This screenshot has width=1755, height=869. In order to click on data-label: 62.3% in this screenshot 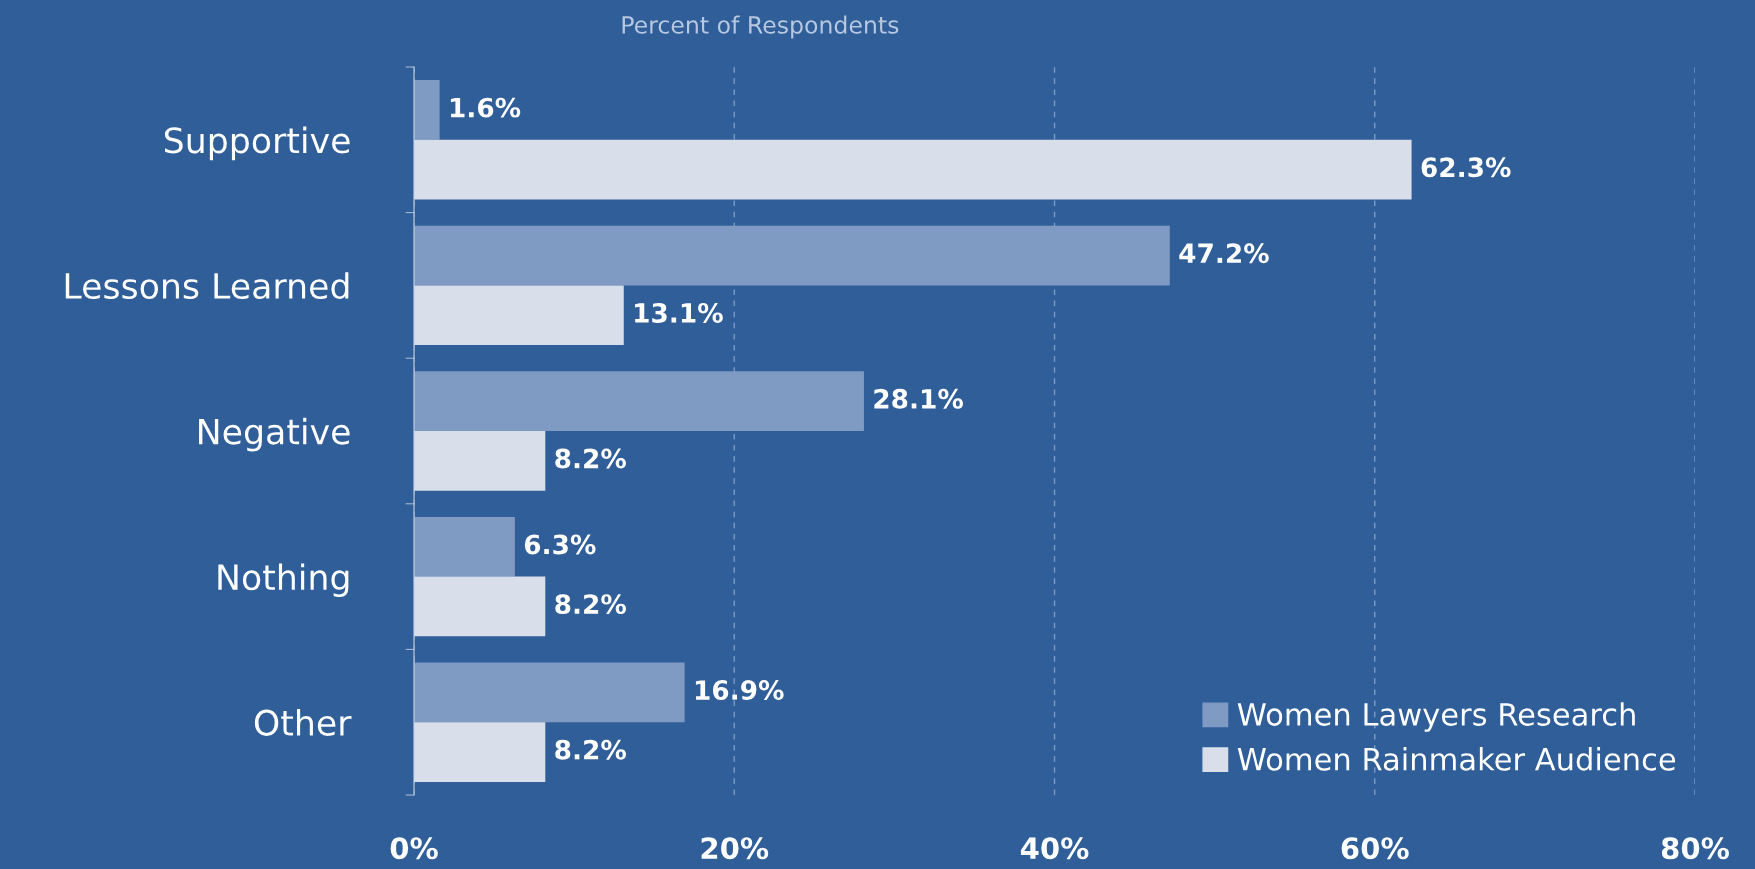, I will do `click(1466, 167)`.